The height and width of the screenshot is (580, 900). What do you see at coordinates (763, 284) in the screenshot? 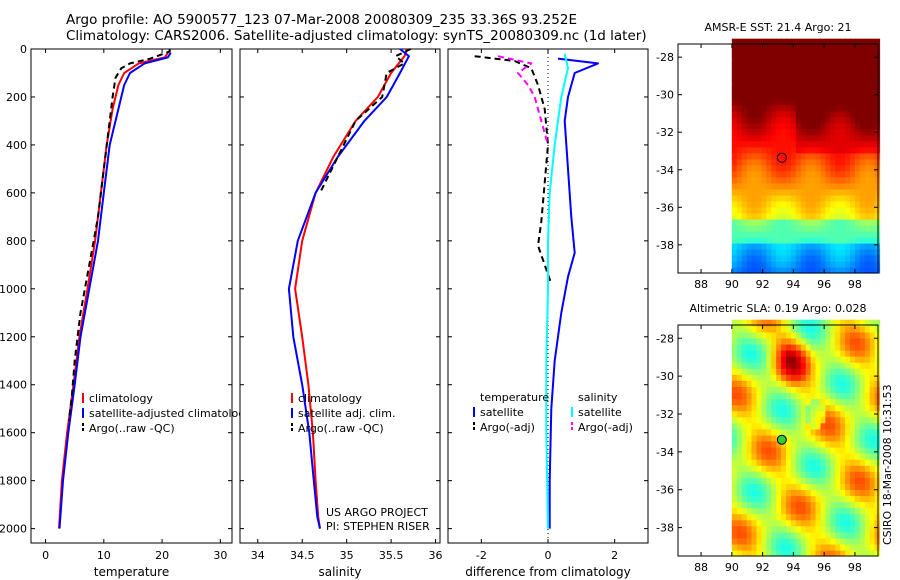
I see `x-tick-label: 92` at bounding box center [763, 284].